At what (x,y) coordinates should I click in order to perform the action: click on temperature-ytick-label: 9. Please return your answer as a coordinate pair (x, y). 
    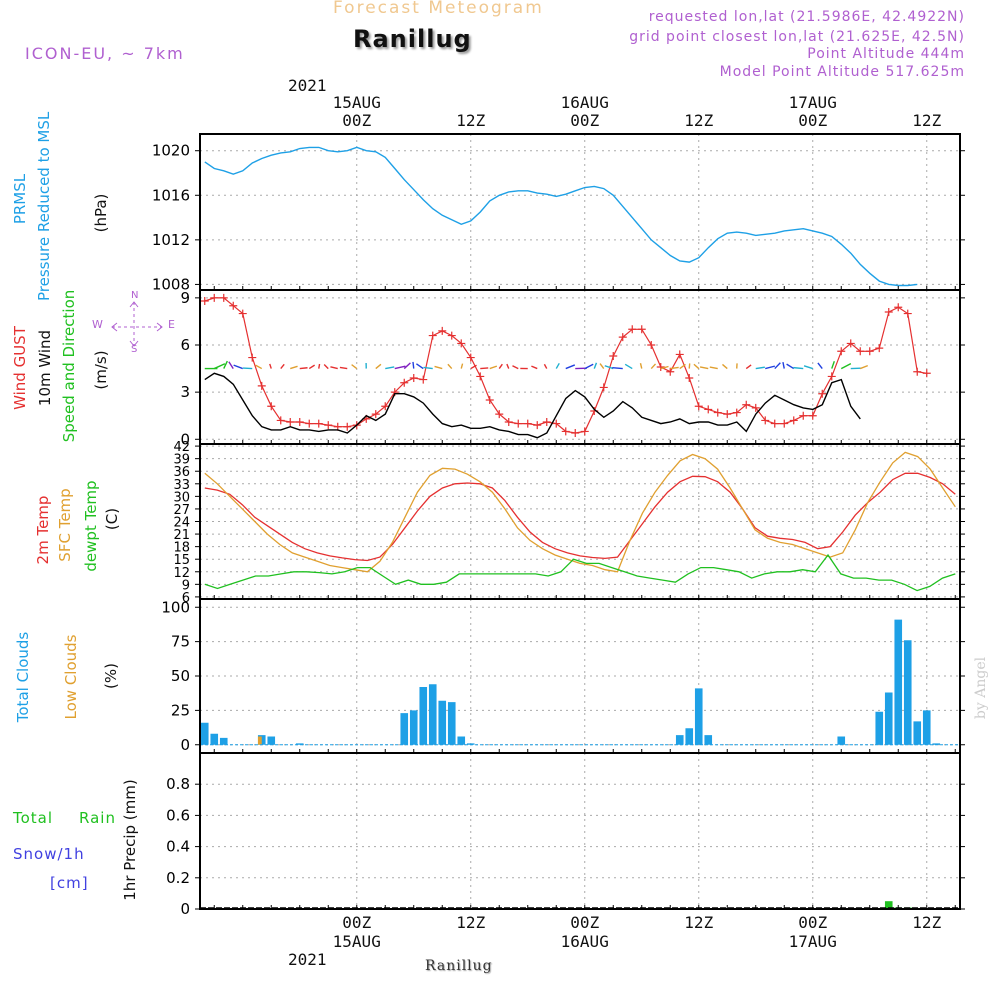
    Looking at the image, I should click on (186, 585).